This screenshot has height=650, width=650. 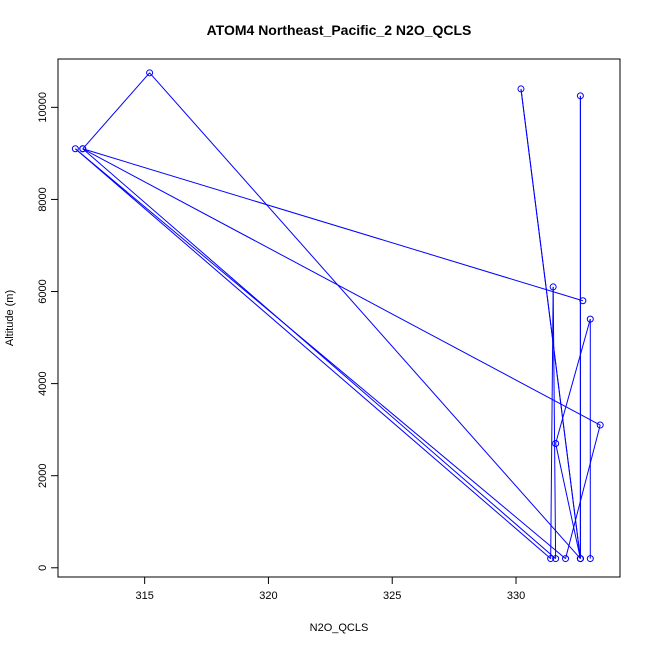 What do you see at coordinates (330, 589) in the screenshot?
I see `x-axis: 315 320 325 330` at bounding box center [330, 589].